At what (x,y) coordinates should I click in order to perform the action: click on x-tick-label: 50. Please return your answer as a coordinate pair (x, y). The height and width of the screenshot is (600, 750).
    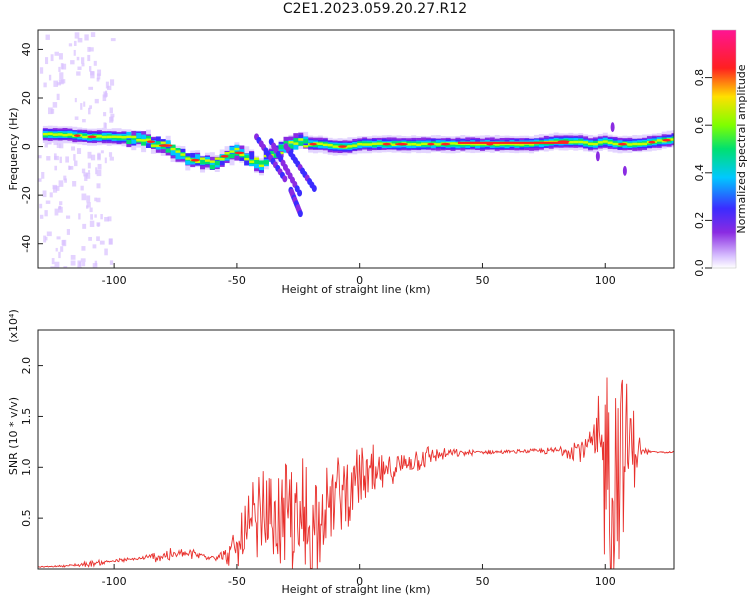
    Looking at the image, I should click on (482, 581).